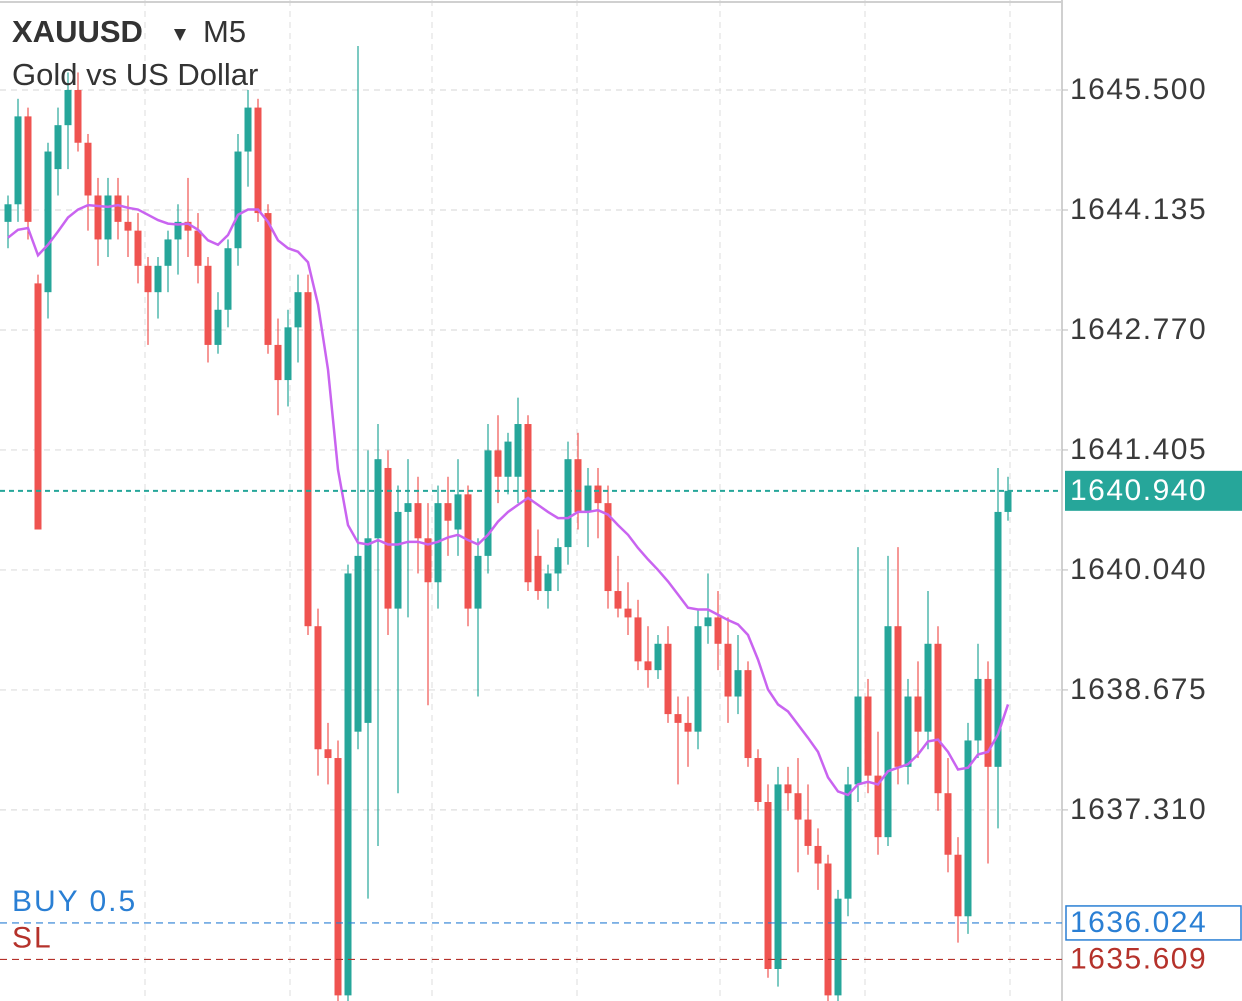  Describe the element at coordinates (1138, 449) in the screenshot. I see `y-tick-label: 1641.405` at that location.